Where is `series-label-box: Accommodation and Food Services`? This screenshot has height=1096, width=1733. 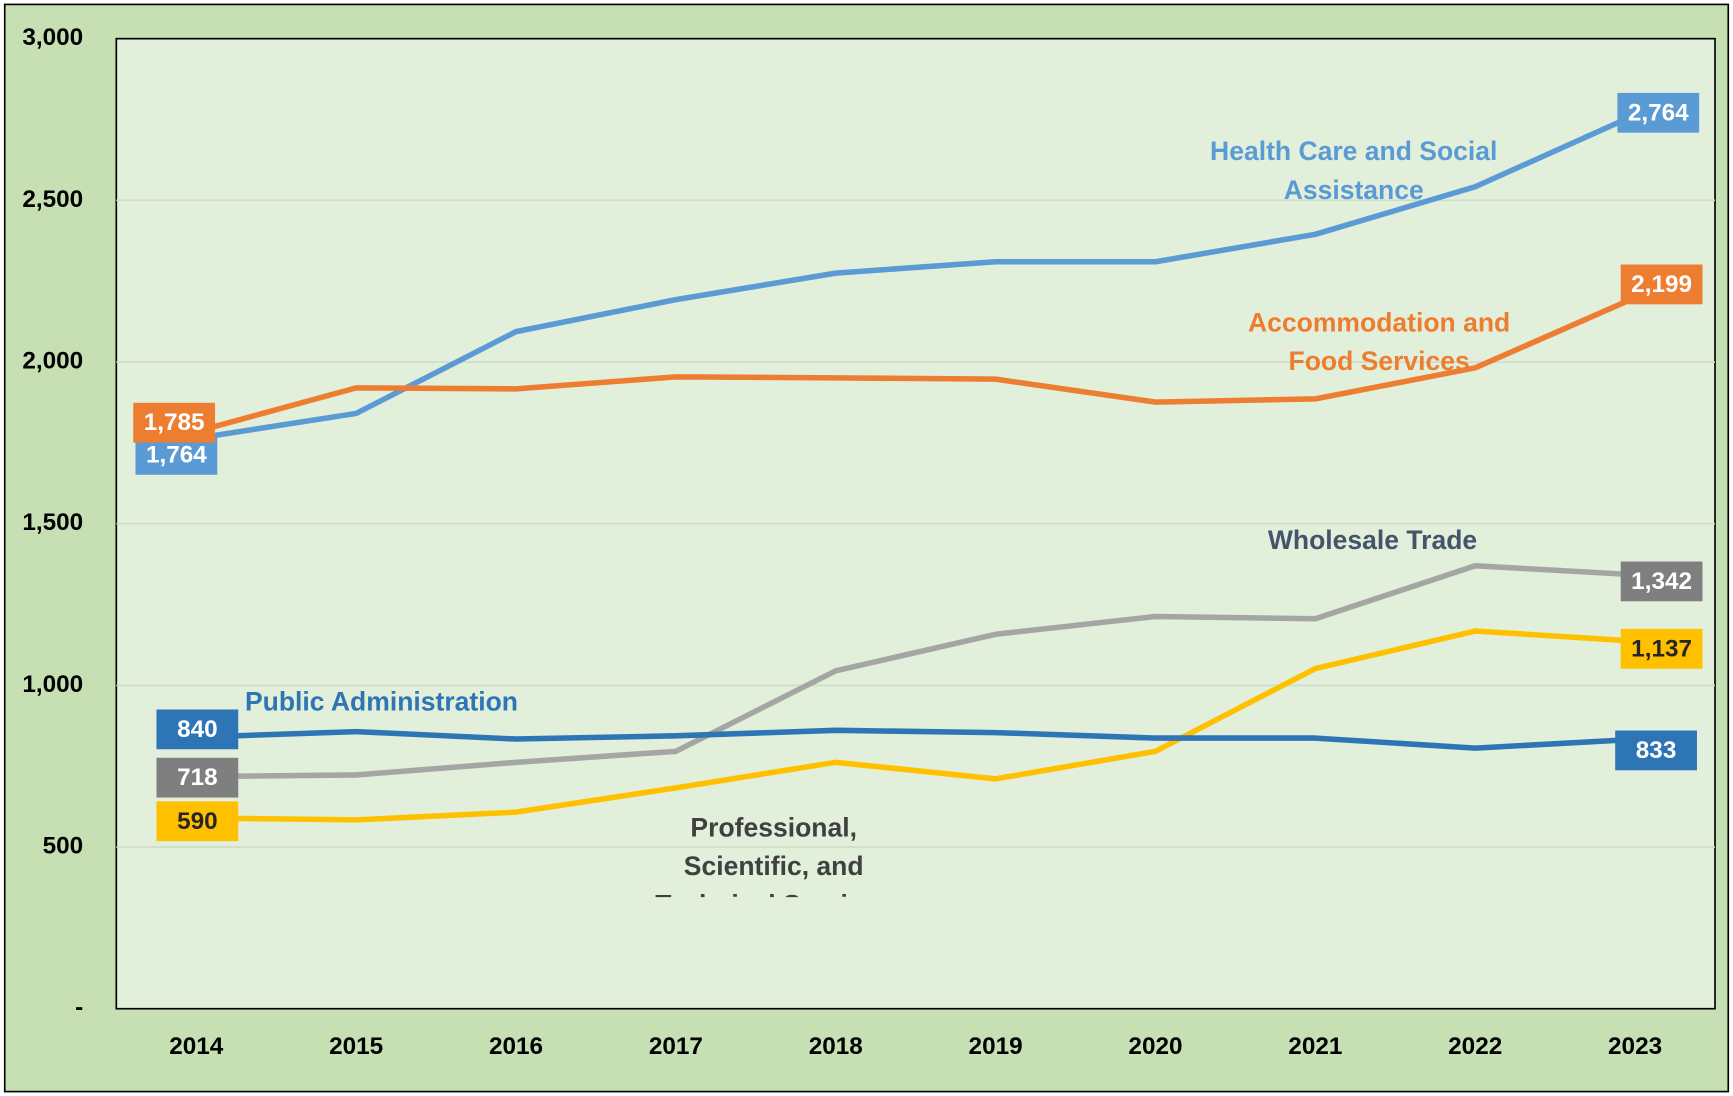 series-label-box: Accommodation and Food Services is located at coordinates (1379, 342).